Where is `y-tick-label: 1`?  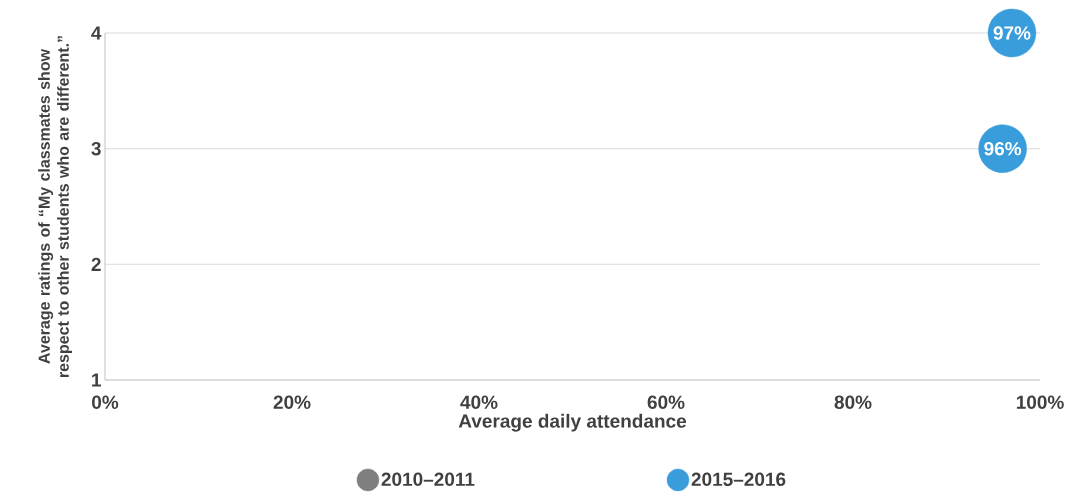
y-tick-label: 1 is located at coordinates (96, 380).